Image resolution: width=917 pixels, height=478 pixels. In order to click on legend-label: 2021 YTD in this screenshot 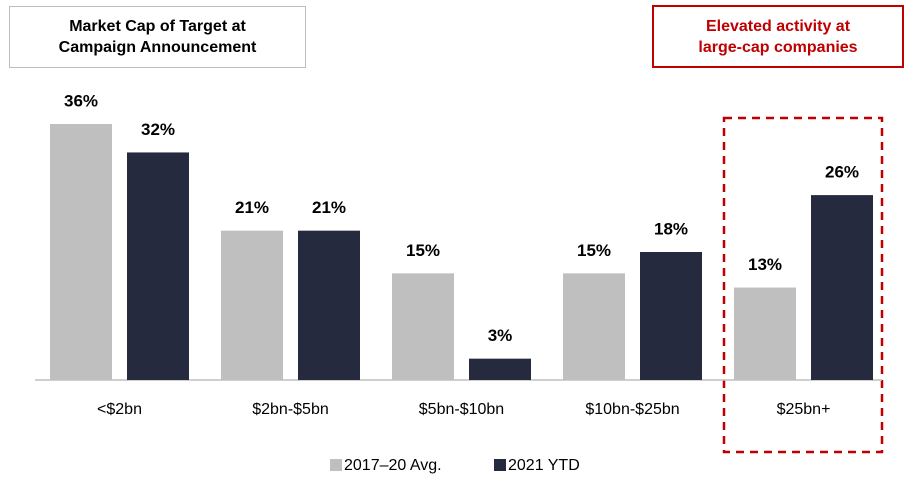, I will do `click(544, 465)`.